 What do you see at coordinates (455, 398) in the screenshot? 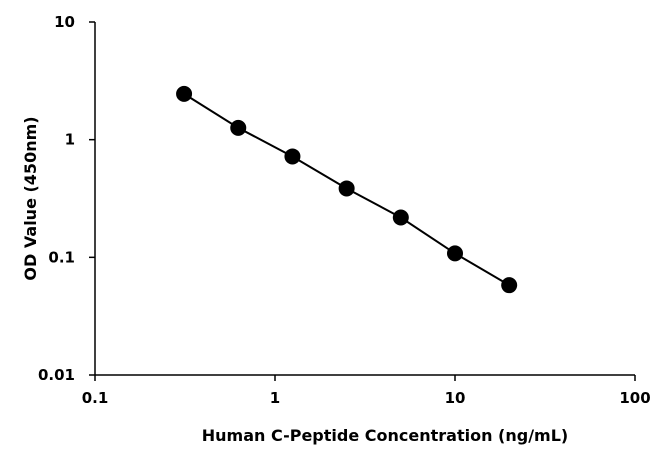
I see `x-tick-label: 10` at bounding box center [455, 398].